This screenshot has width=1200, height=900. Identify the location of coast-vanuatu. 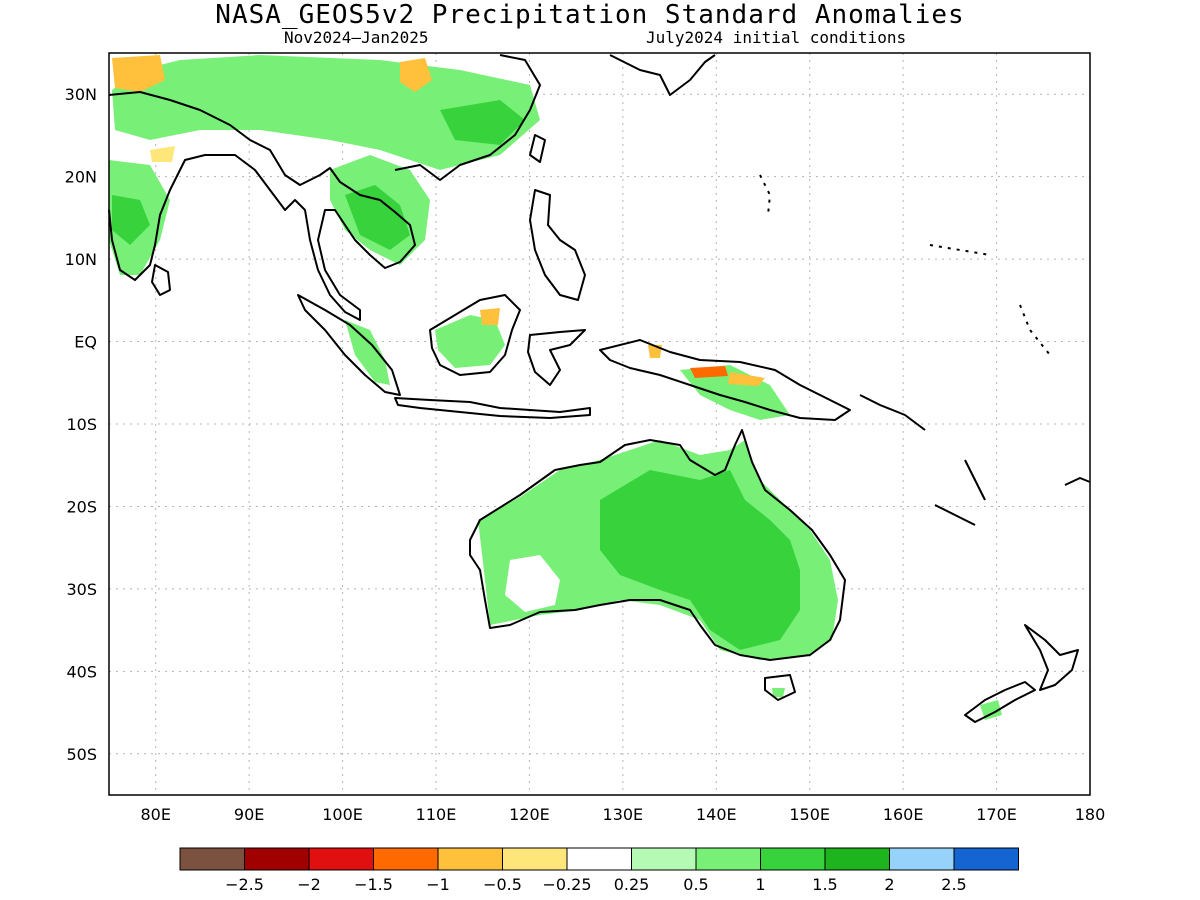
(975, 480).